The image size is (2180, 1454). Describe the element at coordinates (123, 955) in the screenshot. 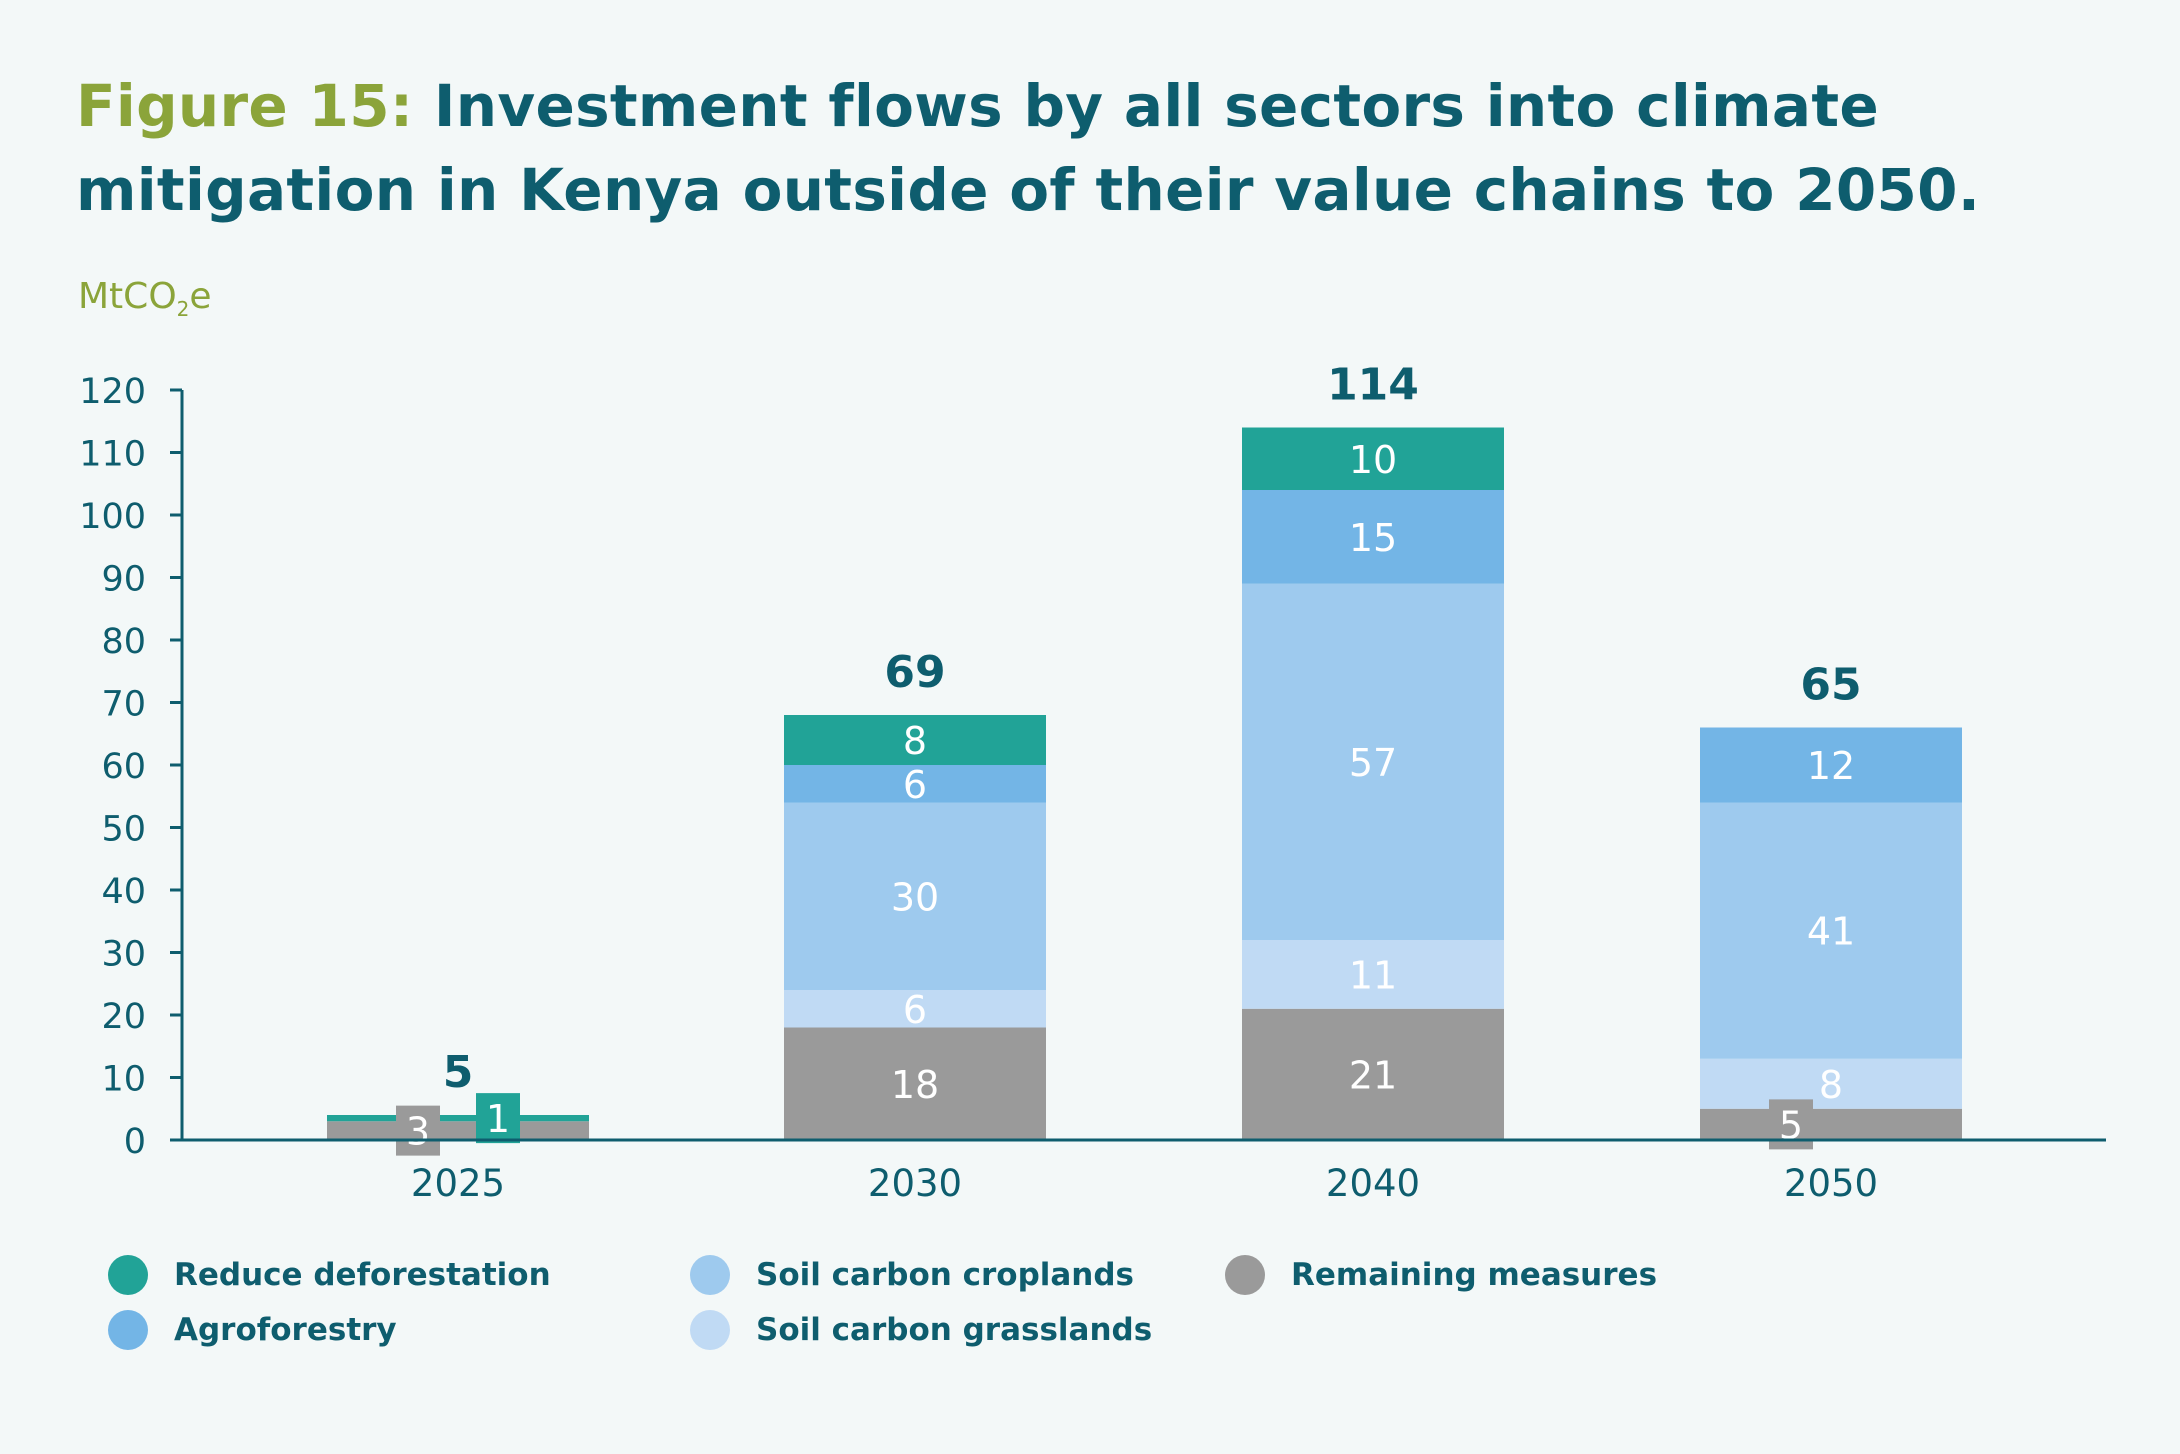

I see `y-tick-label: 30` at that location.